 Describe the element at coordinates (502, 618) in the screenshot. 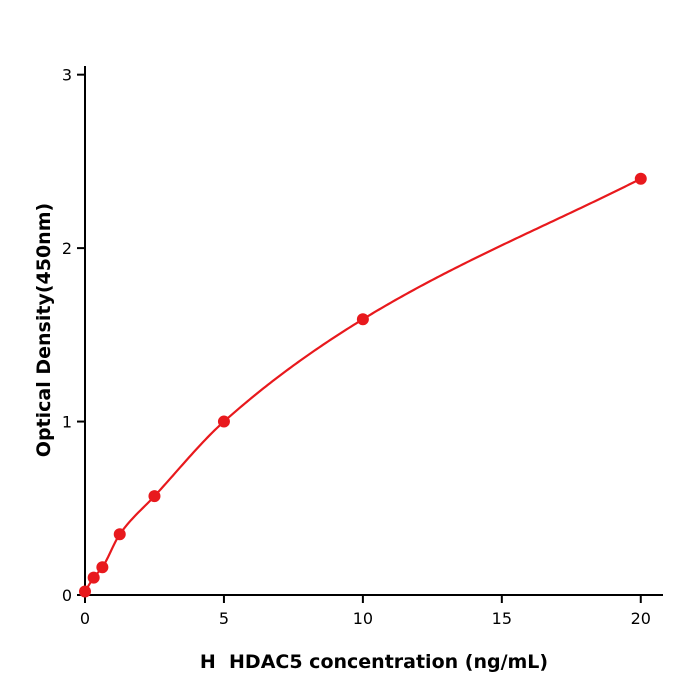

I see `x-tick-label: 15` at that location.